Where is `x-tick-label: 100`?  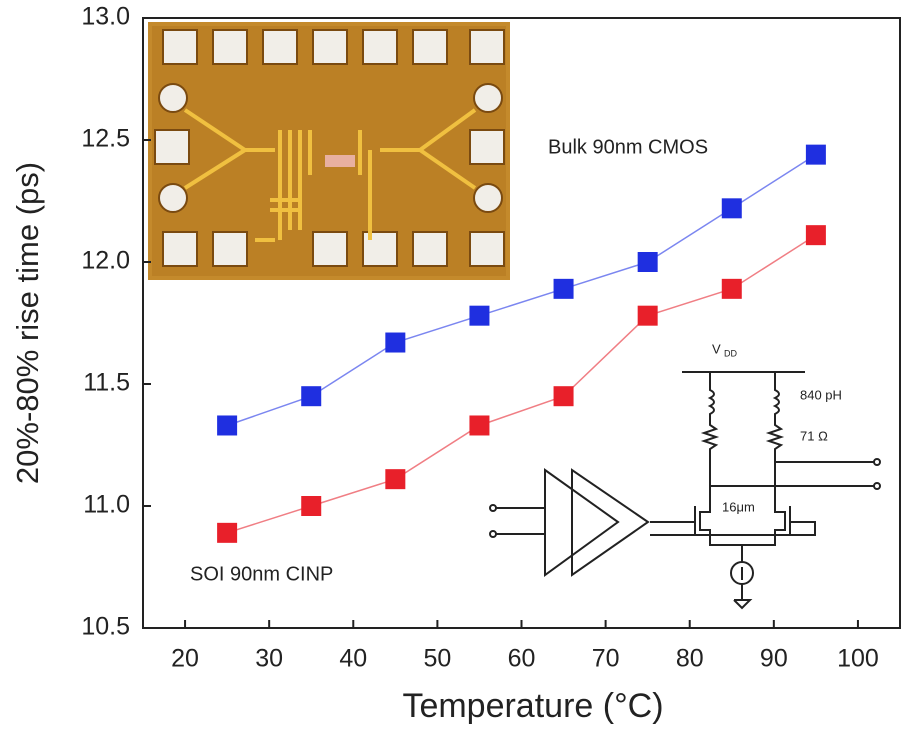 x-tick-label: 100 is located at coordinates (858, 659).